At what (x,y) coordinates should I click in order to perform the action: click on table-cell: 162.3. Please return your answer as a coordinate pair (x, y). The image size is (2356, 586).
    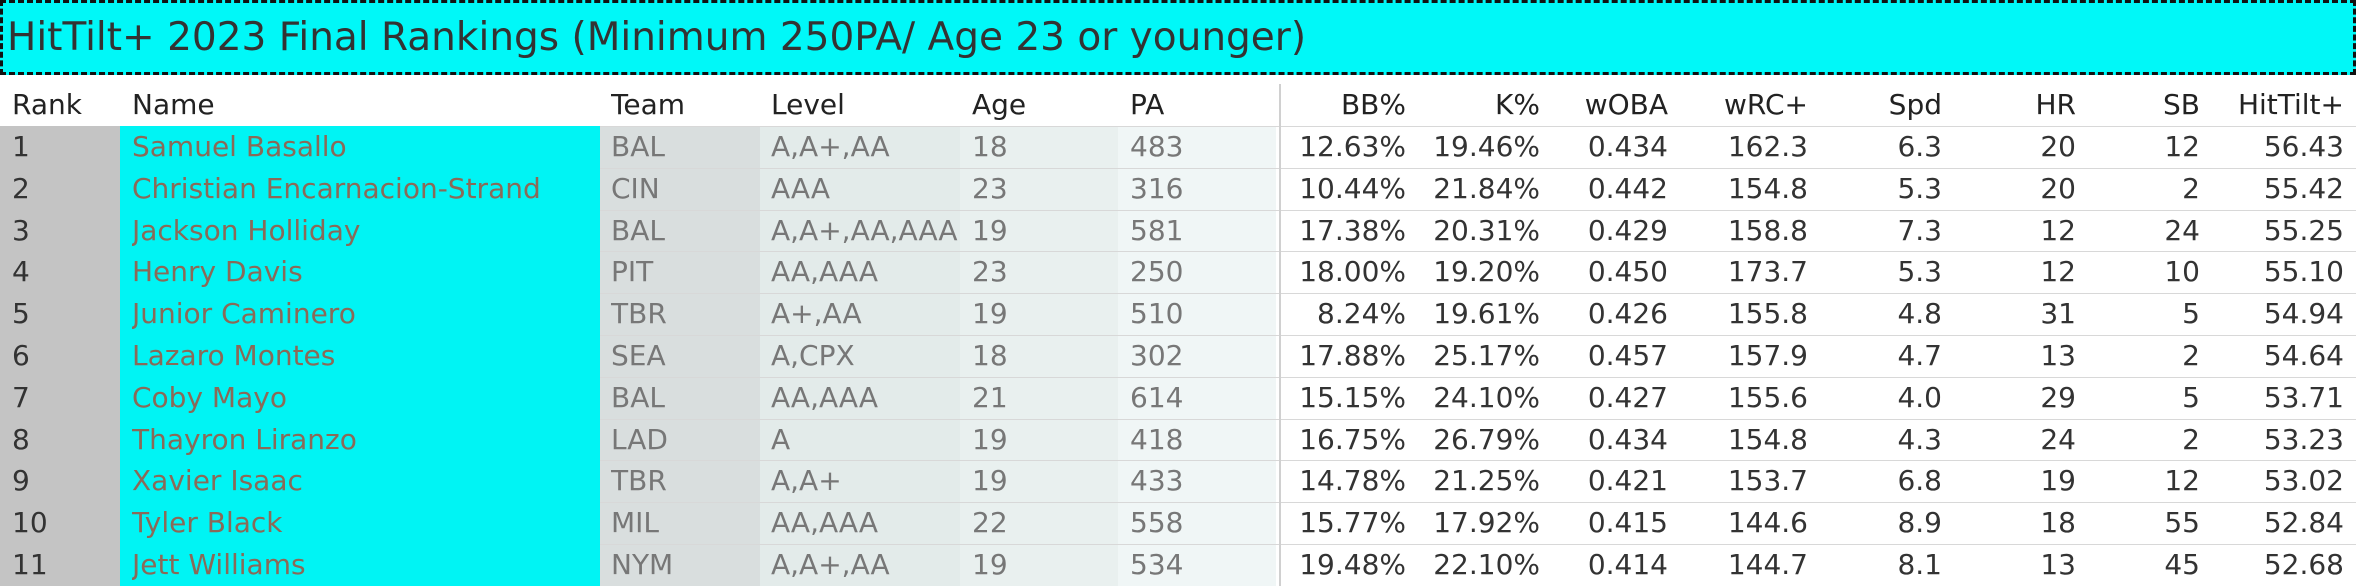
    Looking at the image, I should click on (1767, 146).